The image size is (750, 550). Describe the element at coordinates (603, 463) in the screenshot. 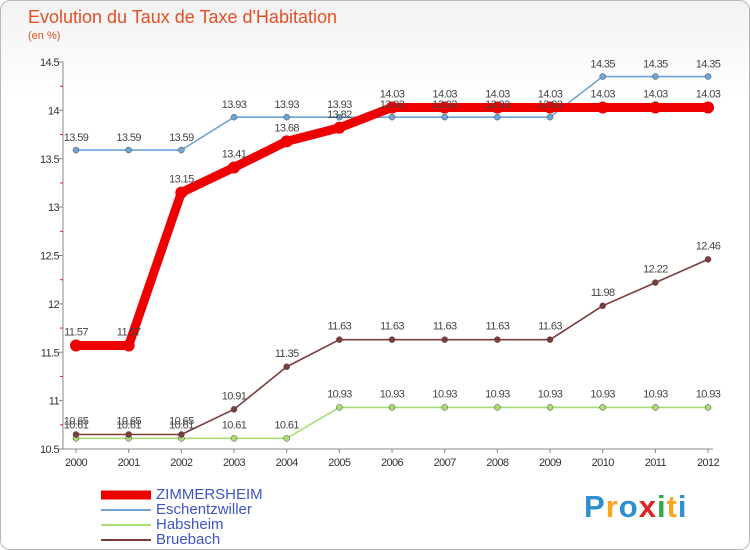

I see `x-tick-label: 2010` at that location.